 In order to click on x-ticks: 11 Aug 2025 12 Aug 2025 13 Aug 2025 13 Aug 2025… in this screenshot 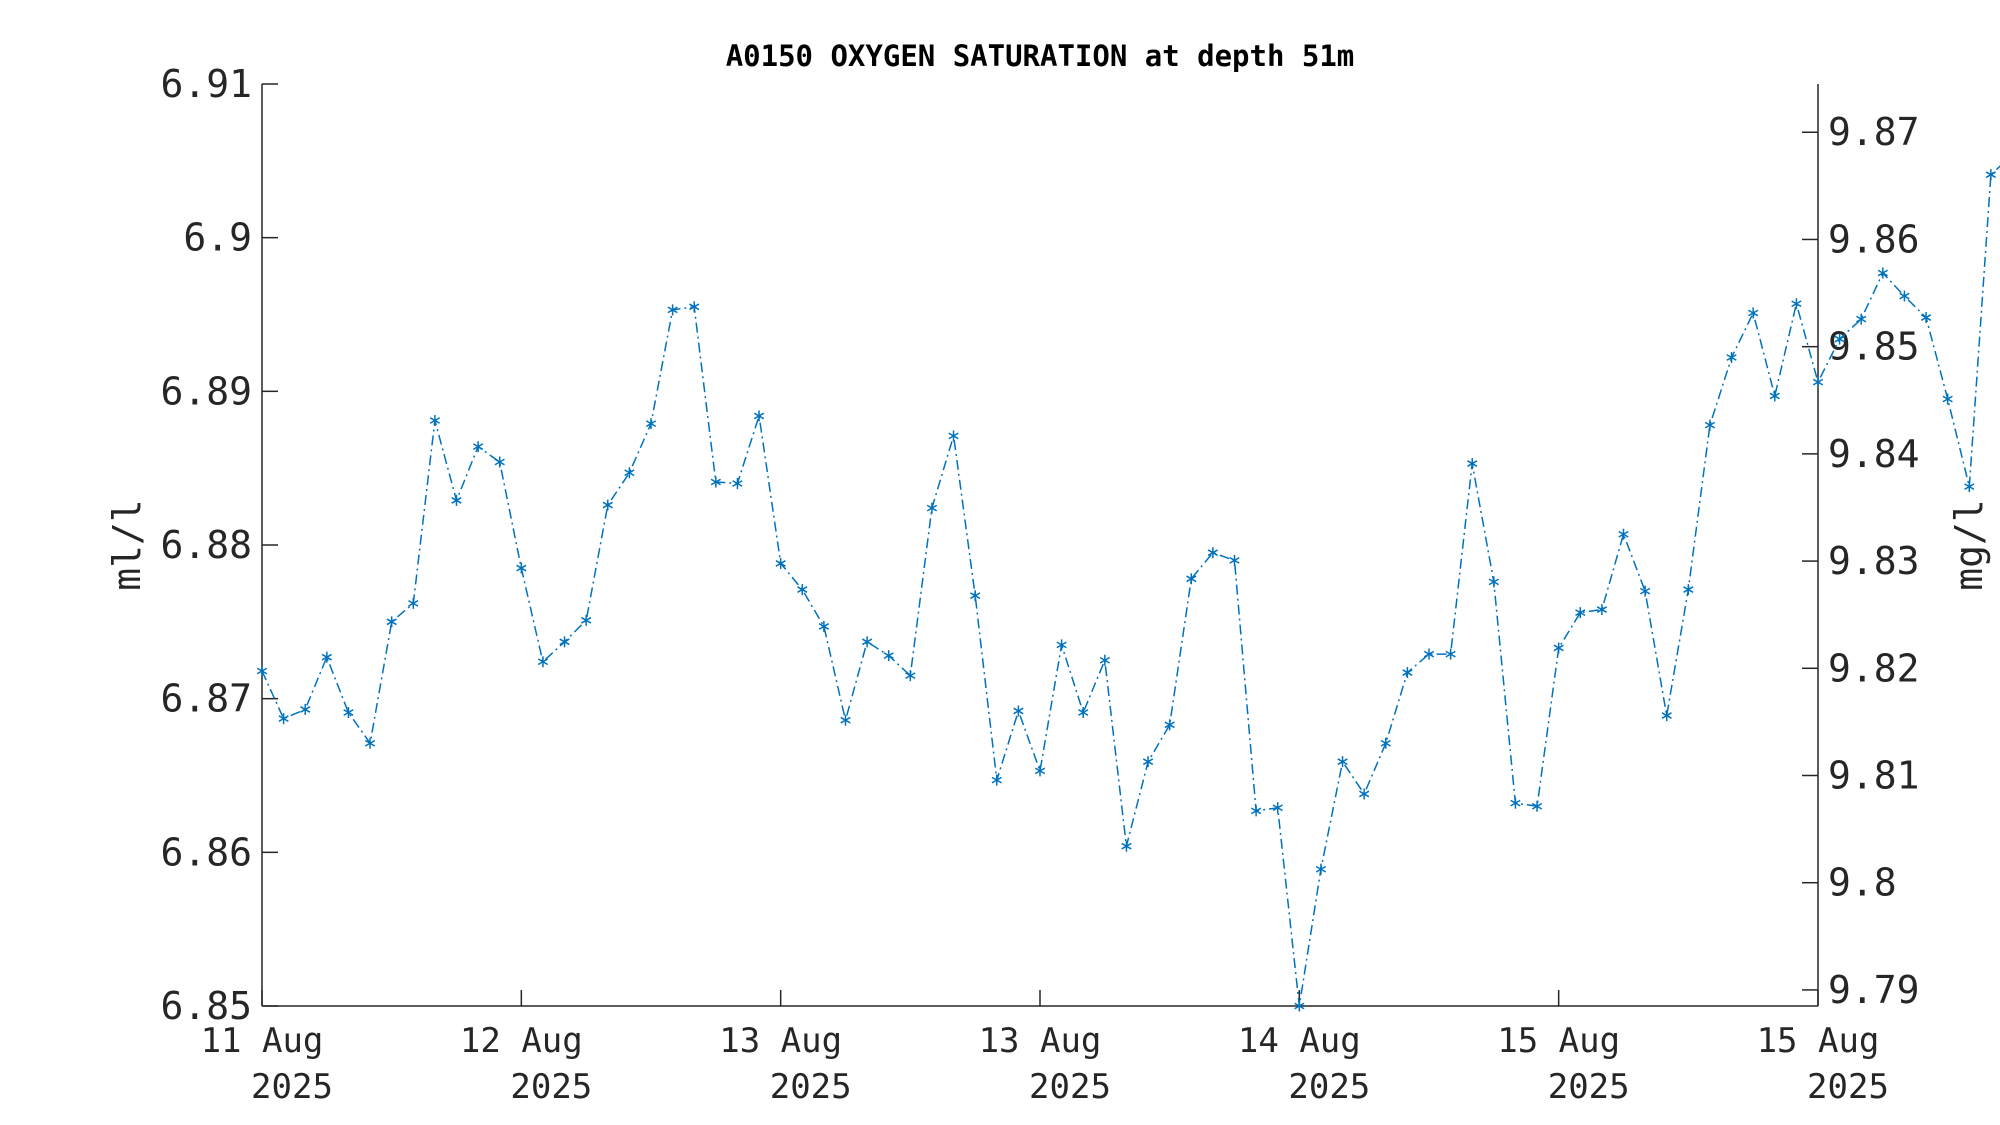, I will do `click(1045, 1048)`.